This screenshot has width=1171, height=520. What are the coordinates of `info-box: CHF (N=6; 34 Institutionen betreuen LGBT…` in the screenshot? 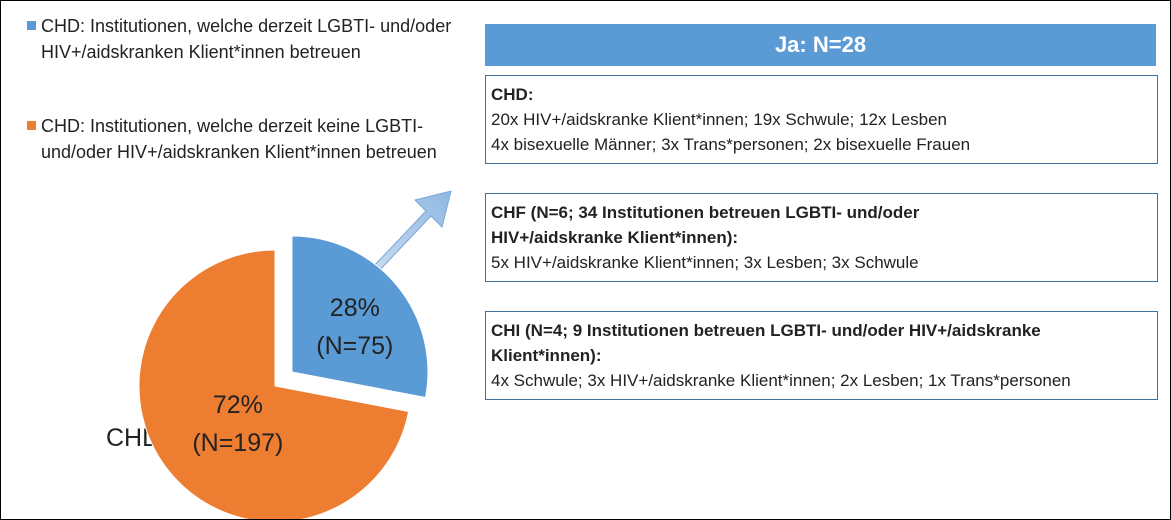 It's located at (821, 237).